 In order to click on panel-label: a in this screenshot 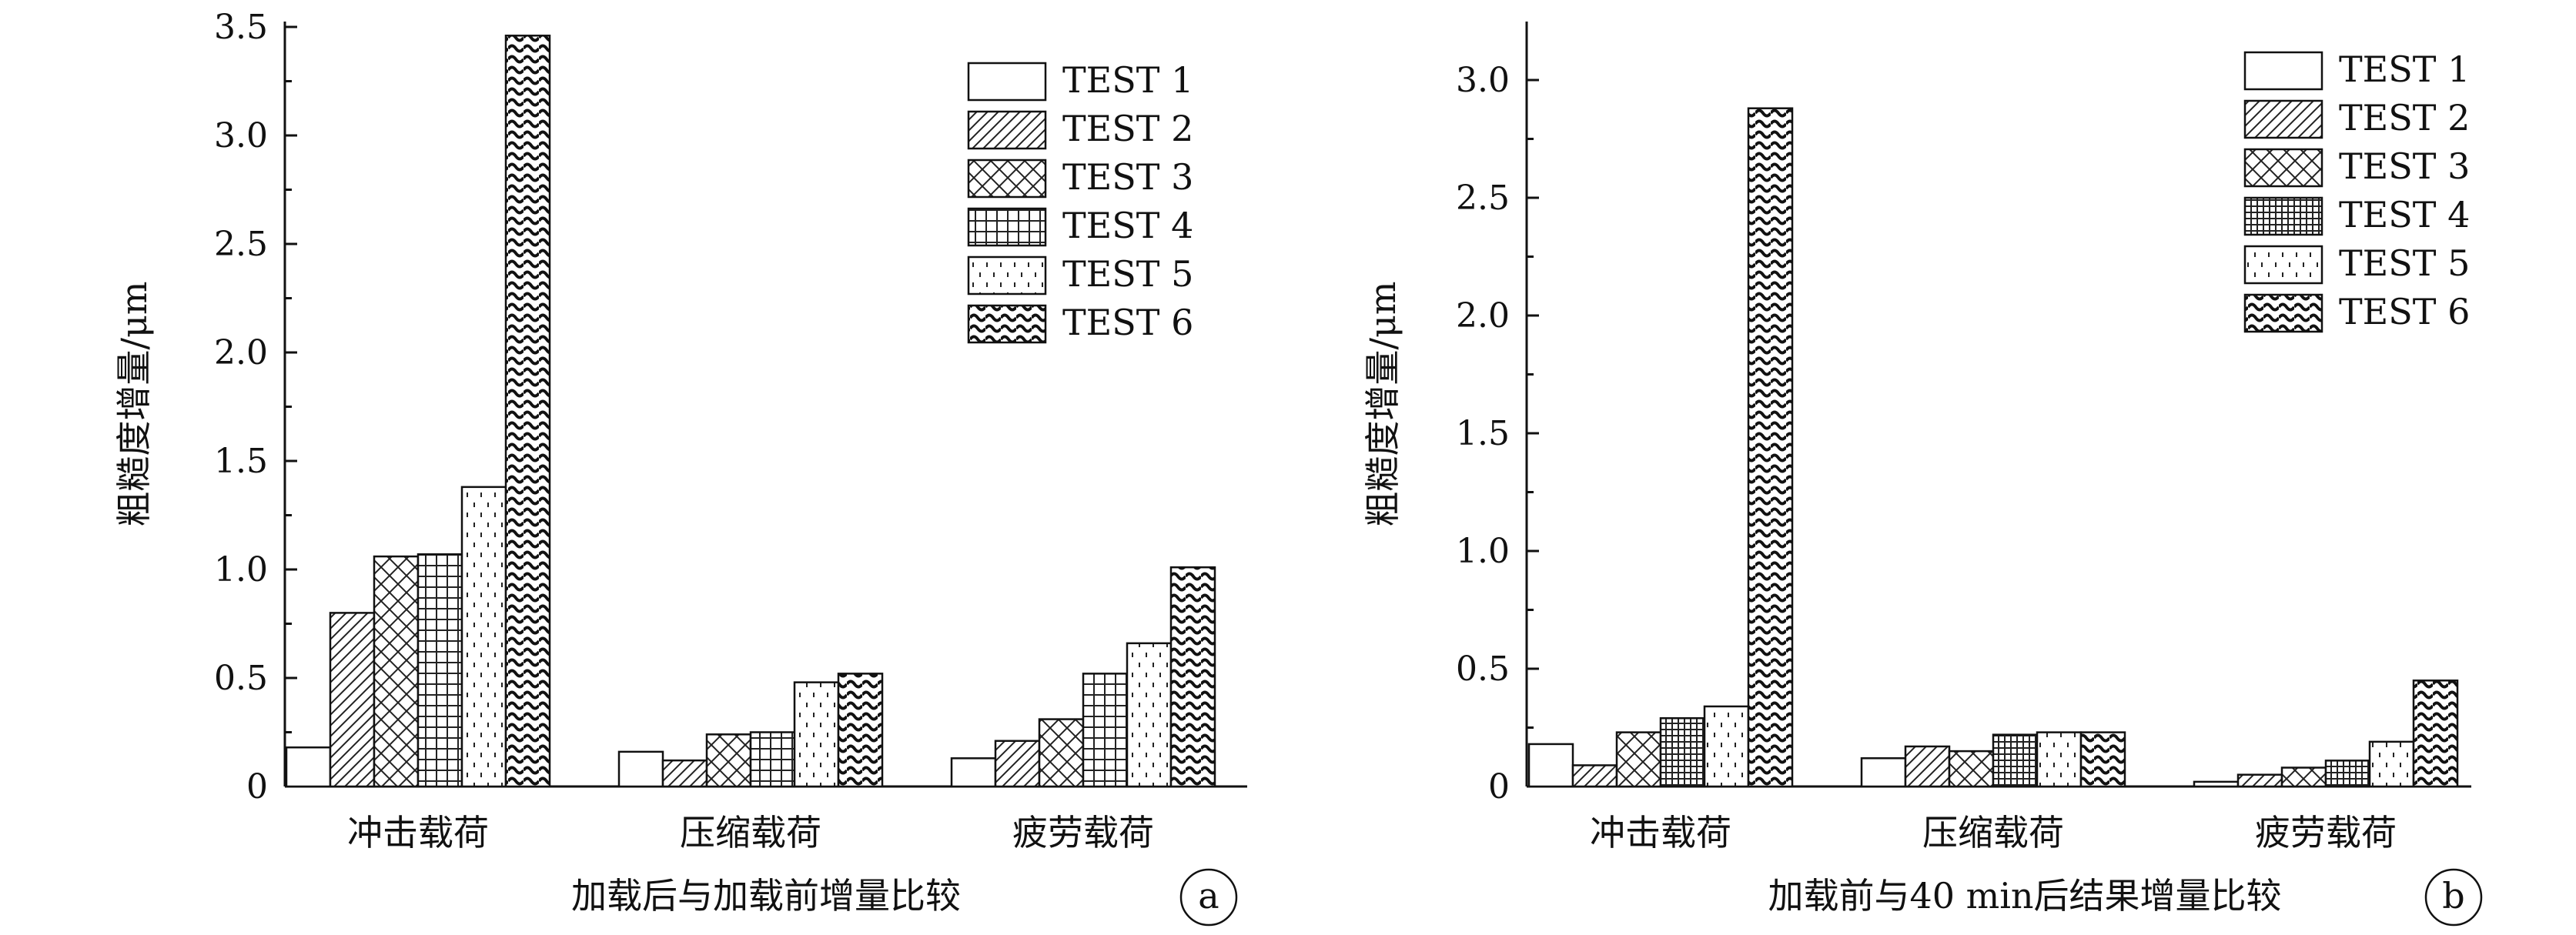, I will do `click(1209, 896)`.